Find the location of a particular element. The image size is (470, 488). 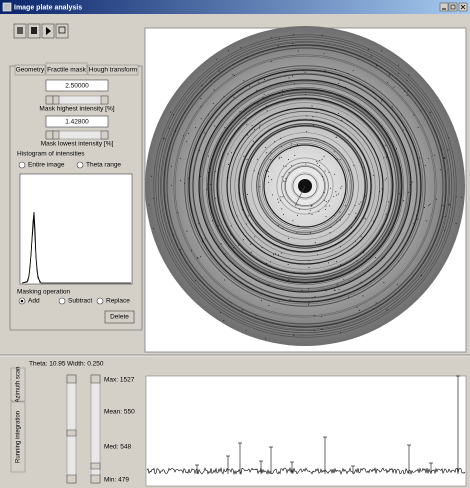

highest-input is located at coordinates (77, 85).